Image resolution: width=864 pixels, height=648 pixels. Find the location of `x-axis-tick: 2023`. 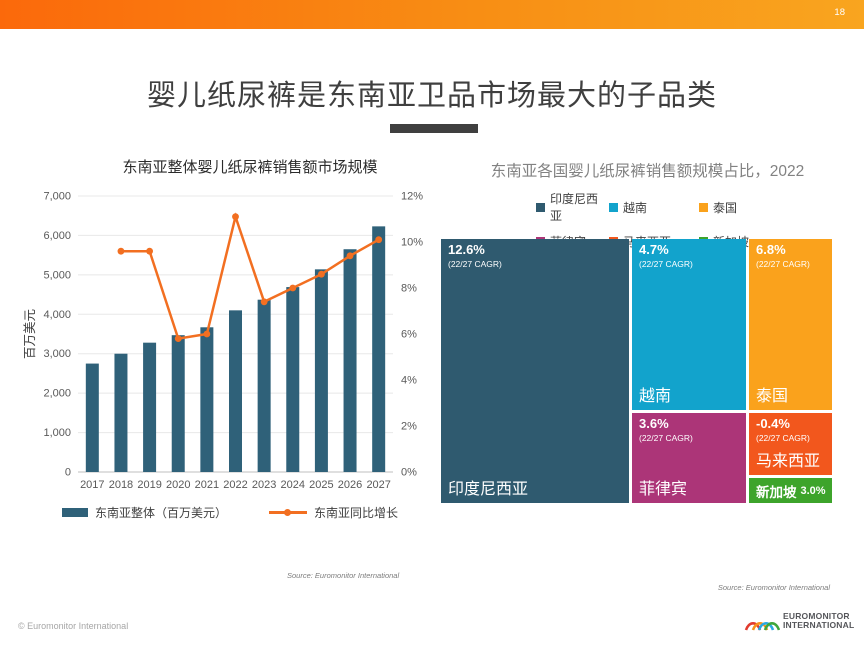

x-axis-tick: 2023 is located at coordinates (264, 485).